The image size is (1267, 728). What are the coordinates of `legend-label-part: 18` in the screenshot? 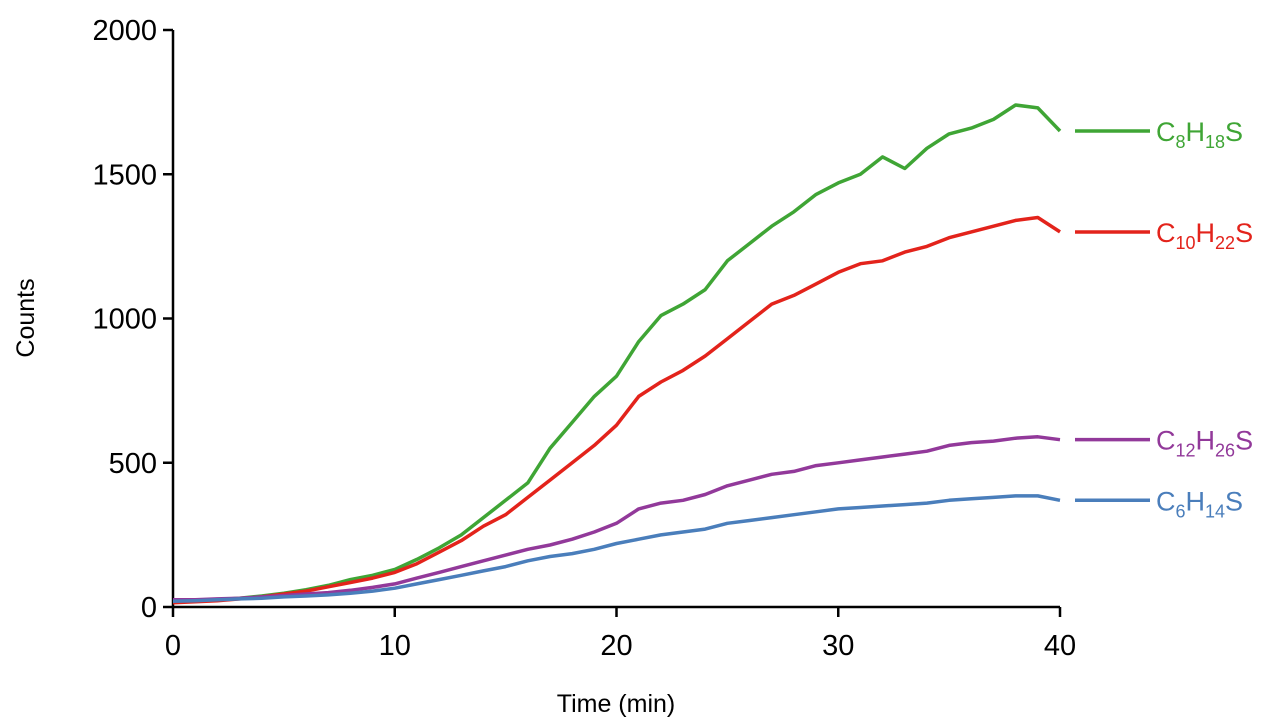 It's located at (1215, 142).